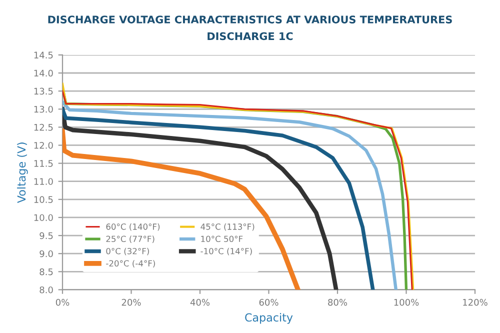 This screenshot has width=500, height=333. I want to click on y-tick-label: 9.5, so click(46, 236).